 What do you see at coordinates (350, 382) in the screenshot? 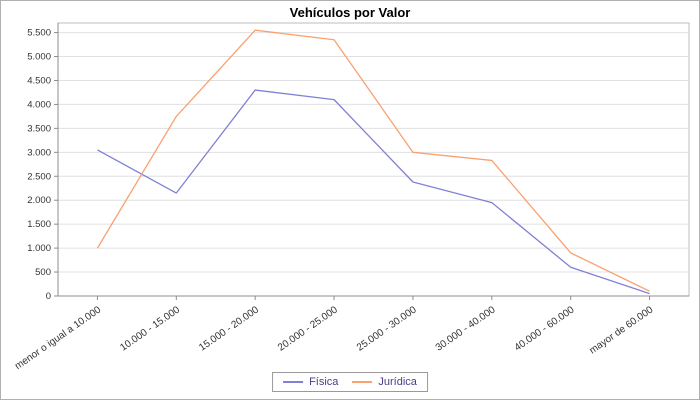
I see `chart-legend: Física Jurídica` at bounding box center [350, 382].